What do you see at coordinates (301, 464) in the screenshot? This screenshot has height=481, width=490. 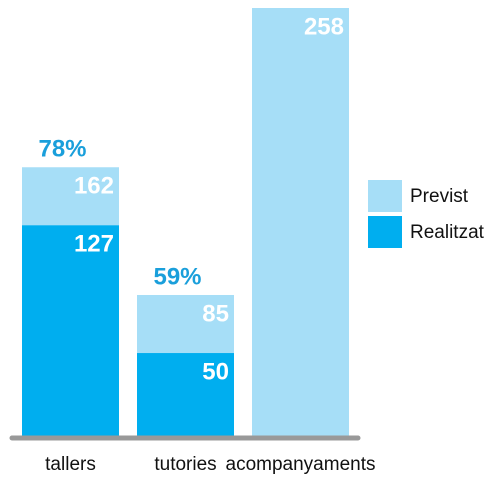 I see `x-tick-label: acompanyaments` at bounding box center [301, 464].